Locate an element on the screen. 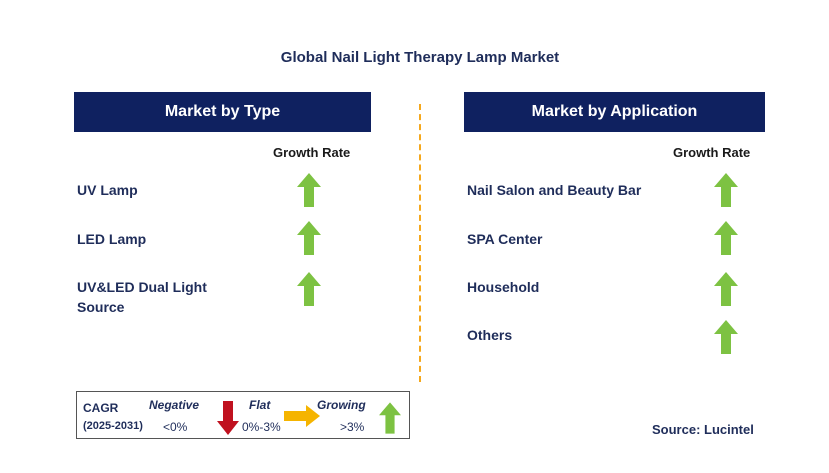  legend-negative-label: Negative is located at coordinates (174, 405).